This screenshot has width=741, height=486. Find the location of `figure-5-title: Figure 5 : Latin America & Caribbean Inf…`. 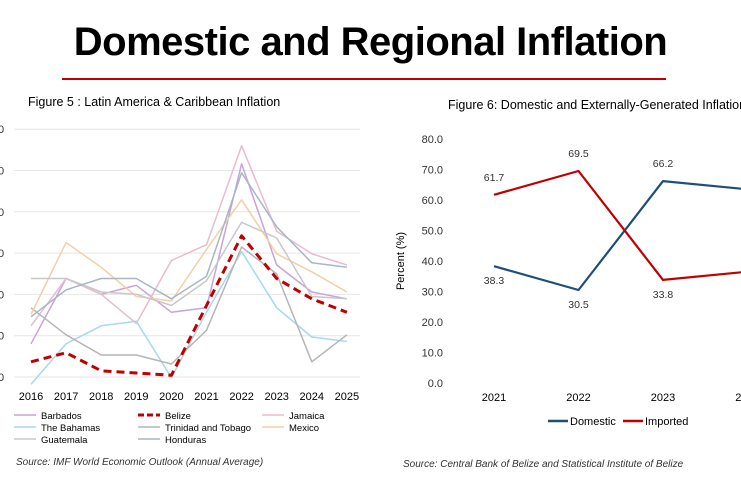

figure-5-title: Figure 5 : Latin America & Caribbean Inf… is located at coordinates (154, 102).